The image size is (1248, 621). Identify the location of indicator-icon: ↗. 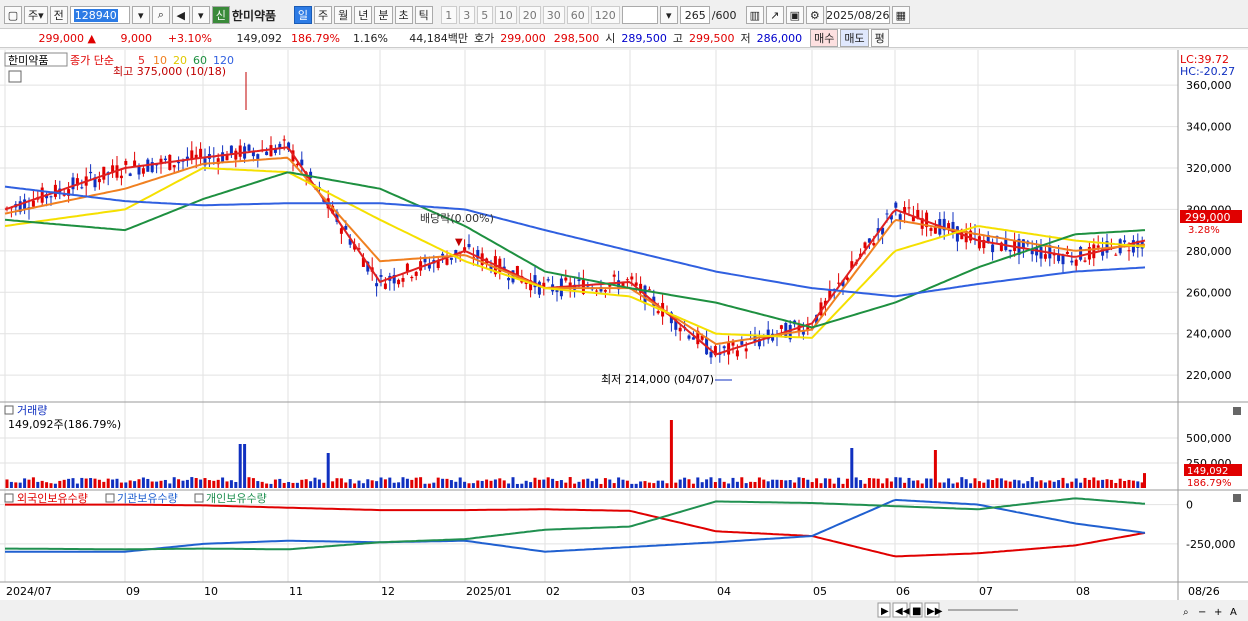
(774, 15).